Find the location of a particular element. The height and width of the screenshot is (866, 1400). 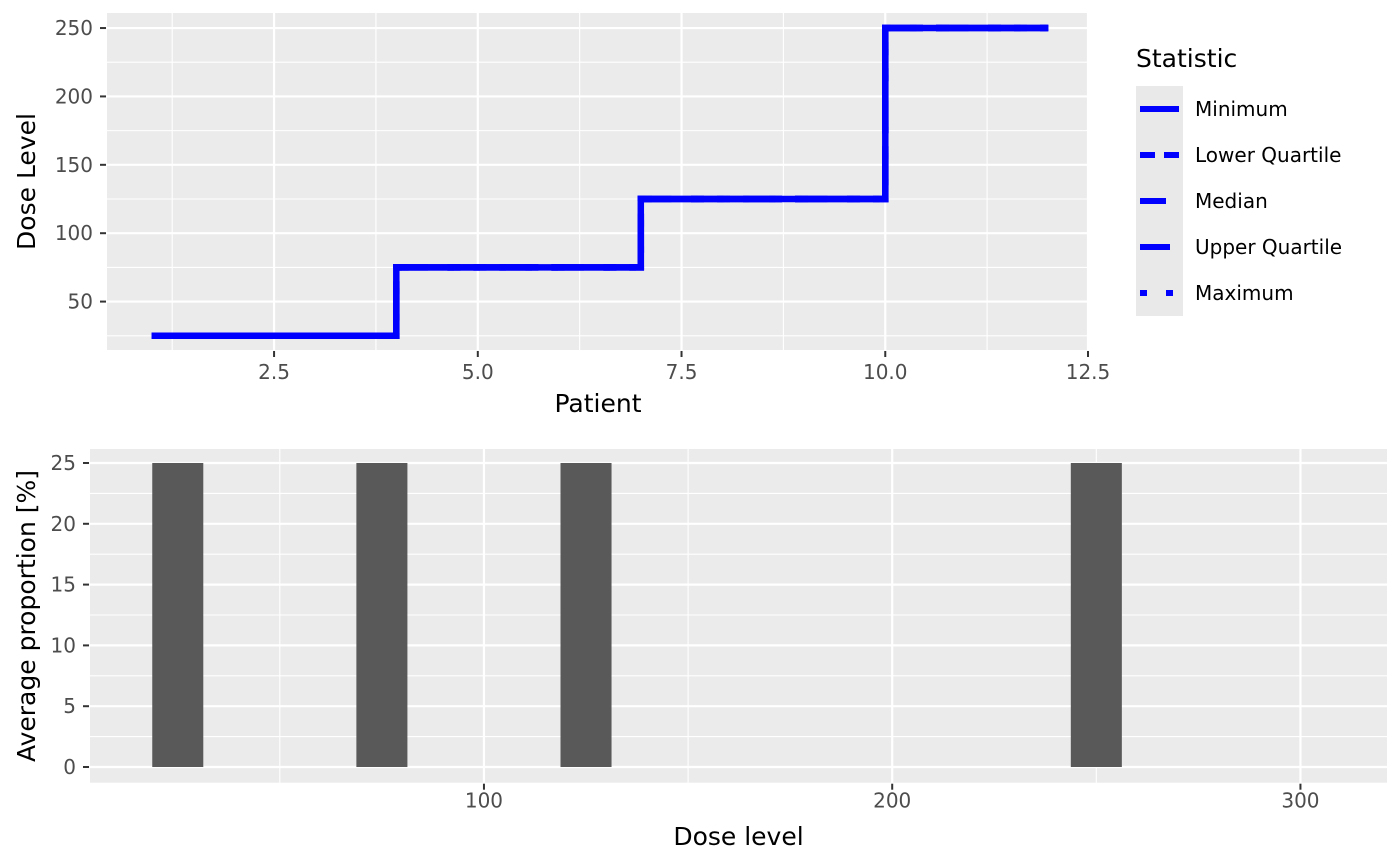

legend-item-lower-quartile: Lower Quartile is located at coordinates (1239, 155).